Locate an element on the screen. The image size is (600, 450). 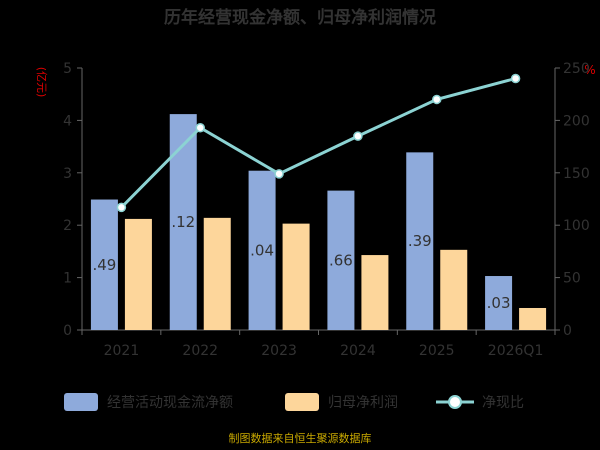
right-tick-label: 150 is located at coordinates (576, 174).